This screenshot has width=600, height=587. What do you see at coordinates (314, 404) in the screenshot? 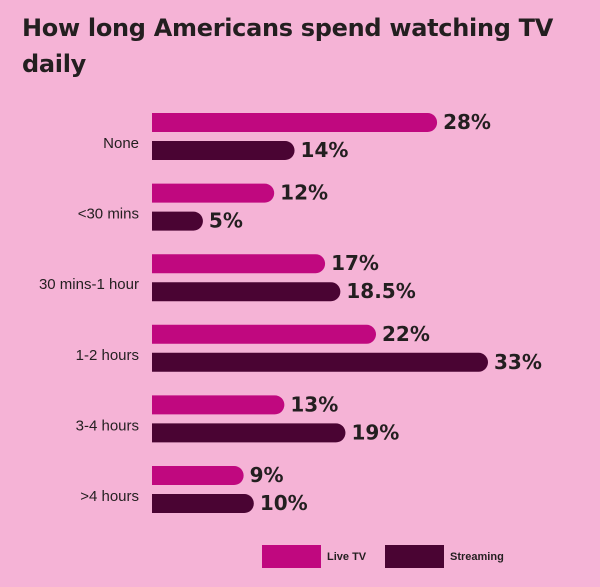
I see `value-label: 13%` at bounding box center [314, 404].